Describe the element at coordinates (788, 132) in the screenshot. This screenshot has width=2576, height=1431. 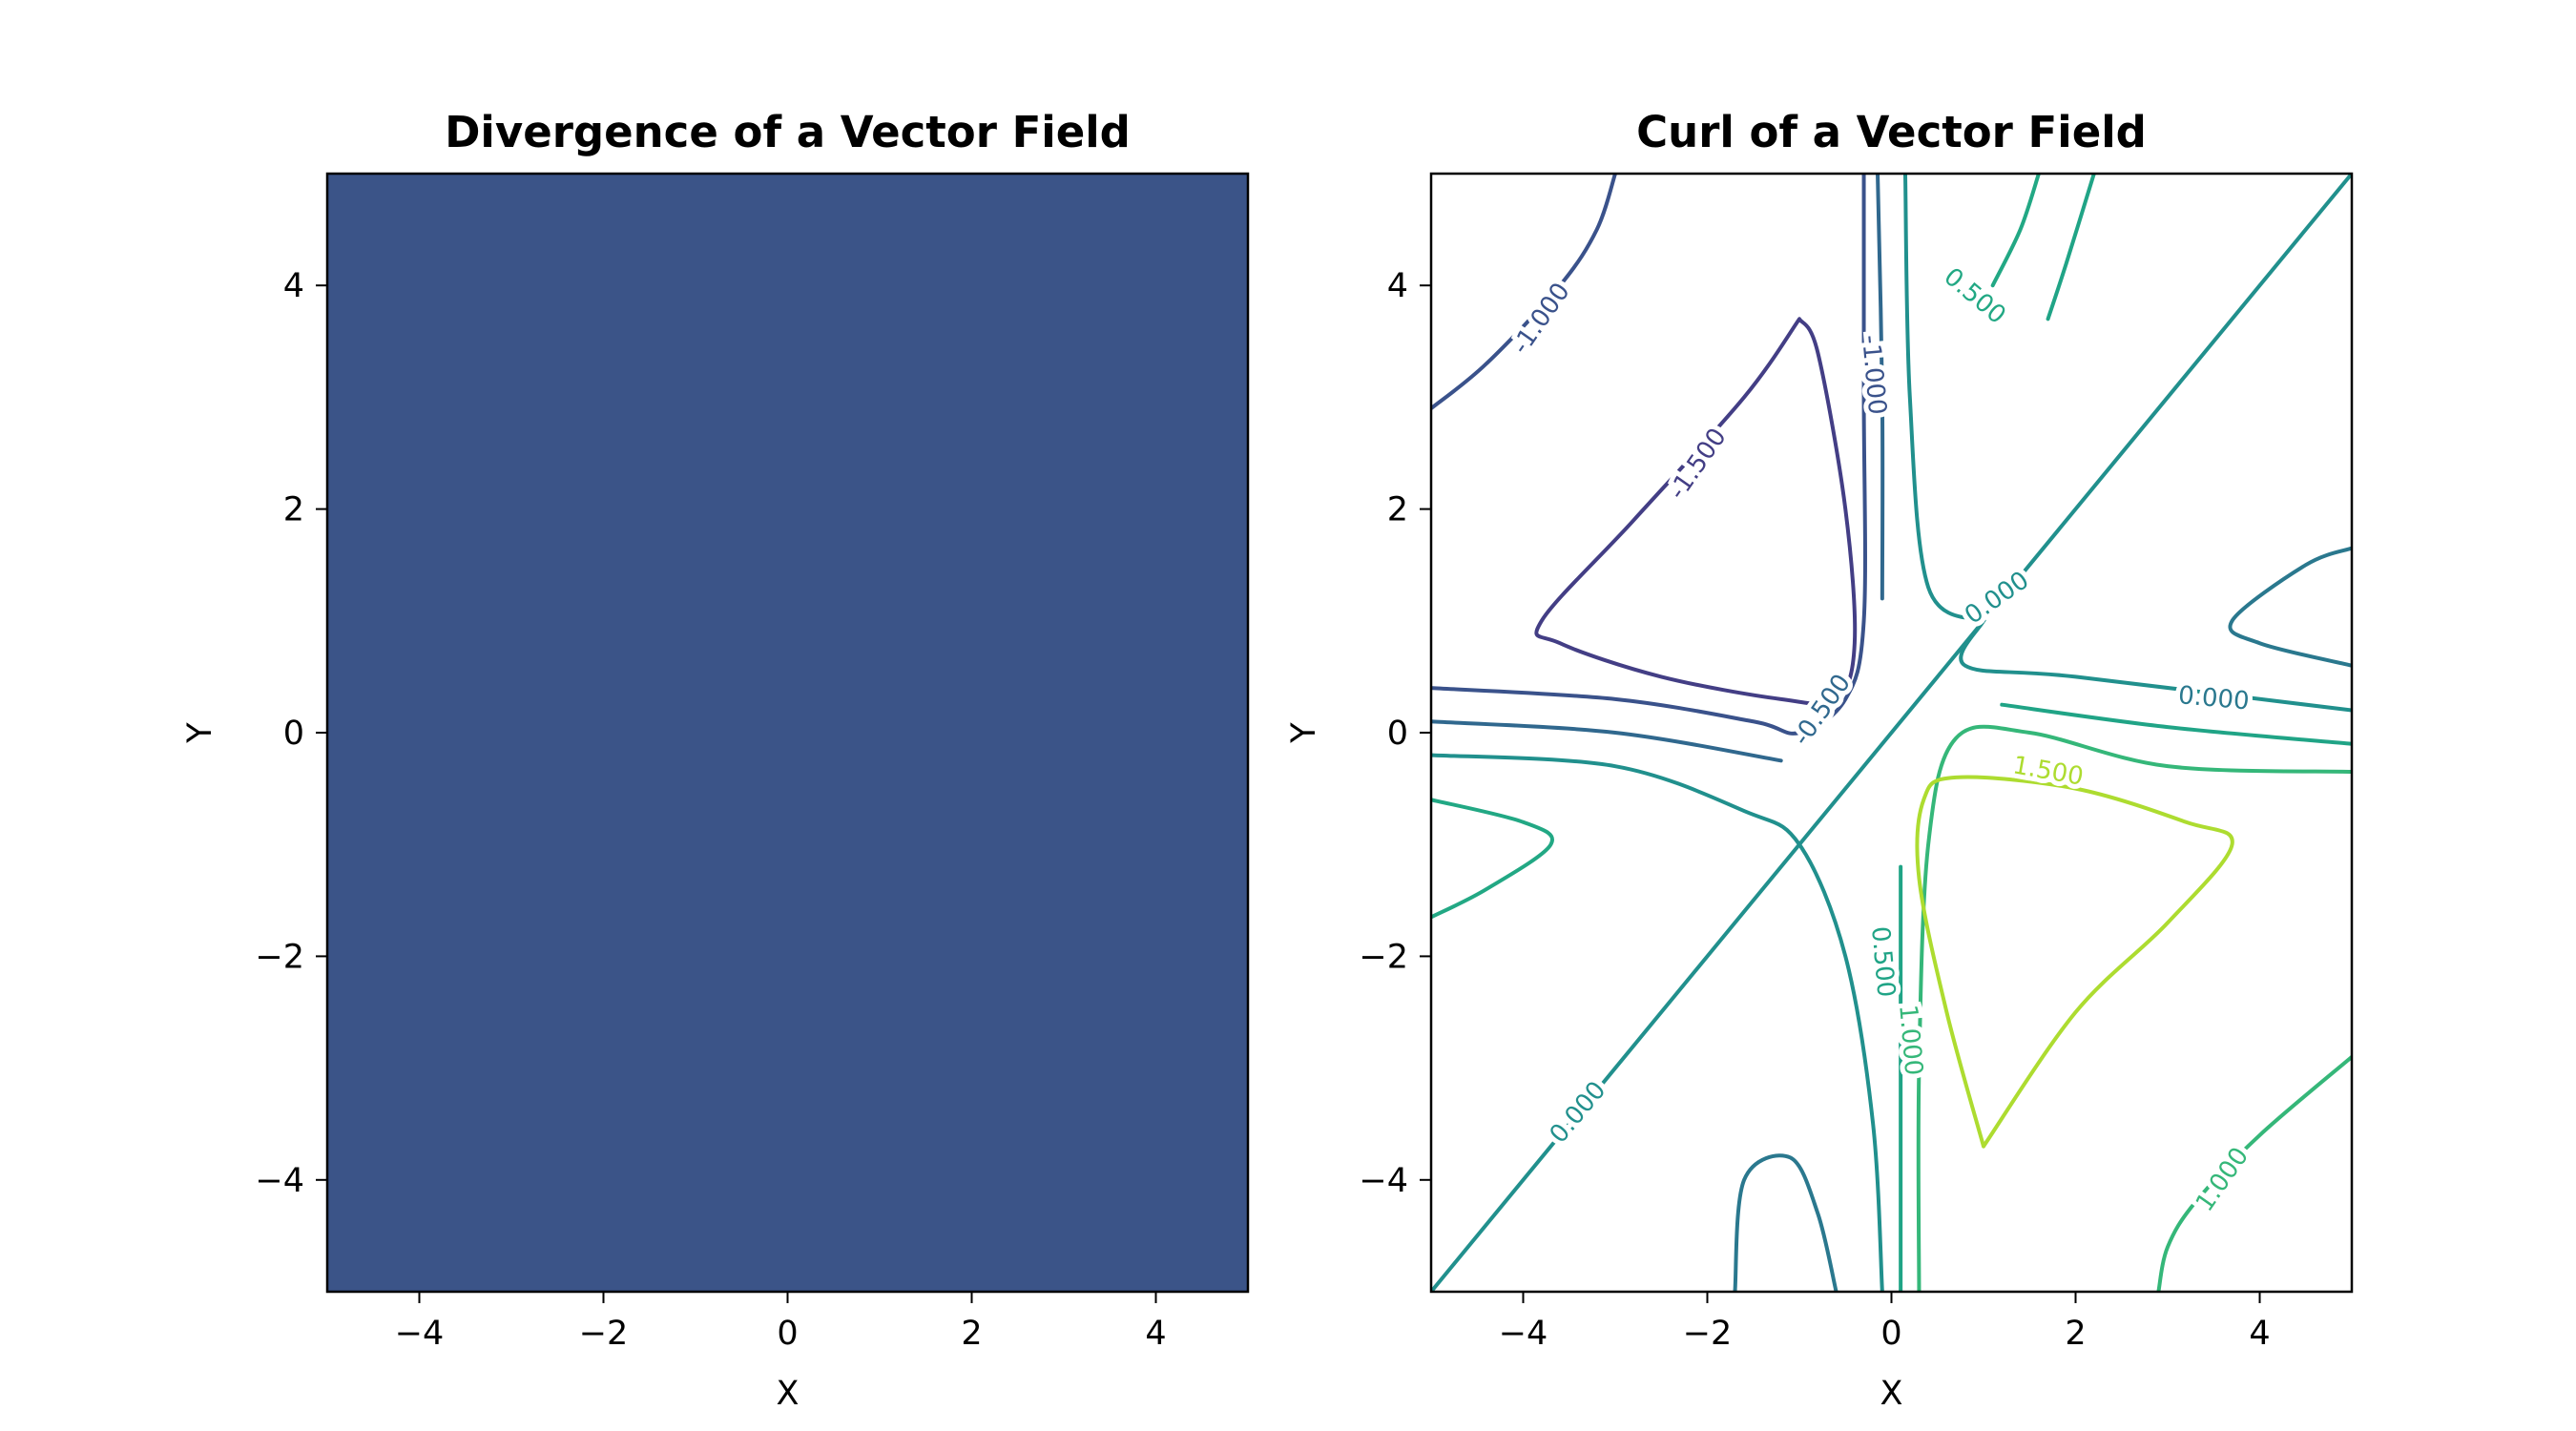
I see `divergence-title: Divergence of a Vector Field` at that location.